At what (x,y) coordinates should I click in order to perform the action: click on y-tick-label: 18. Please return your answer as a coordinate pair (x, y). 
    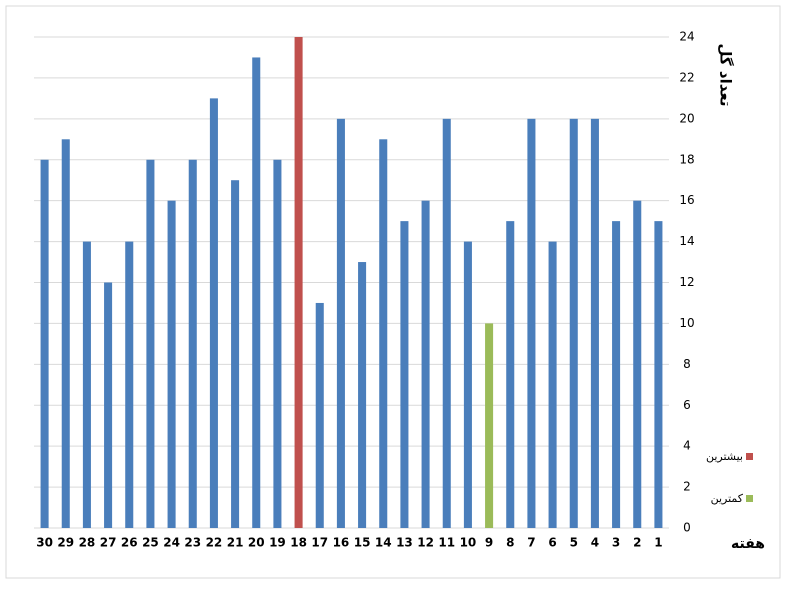
    Looking at the image, I should click on (686, 159).